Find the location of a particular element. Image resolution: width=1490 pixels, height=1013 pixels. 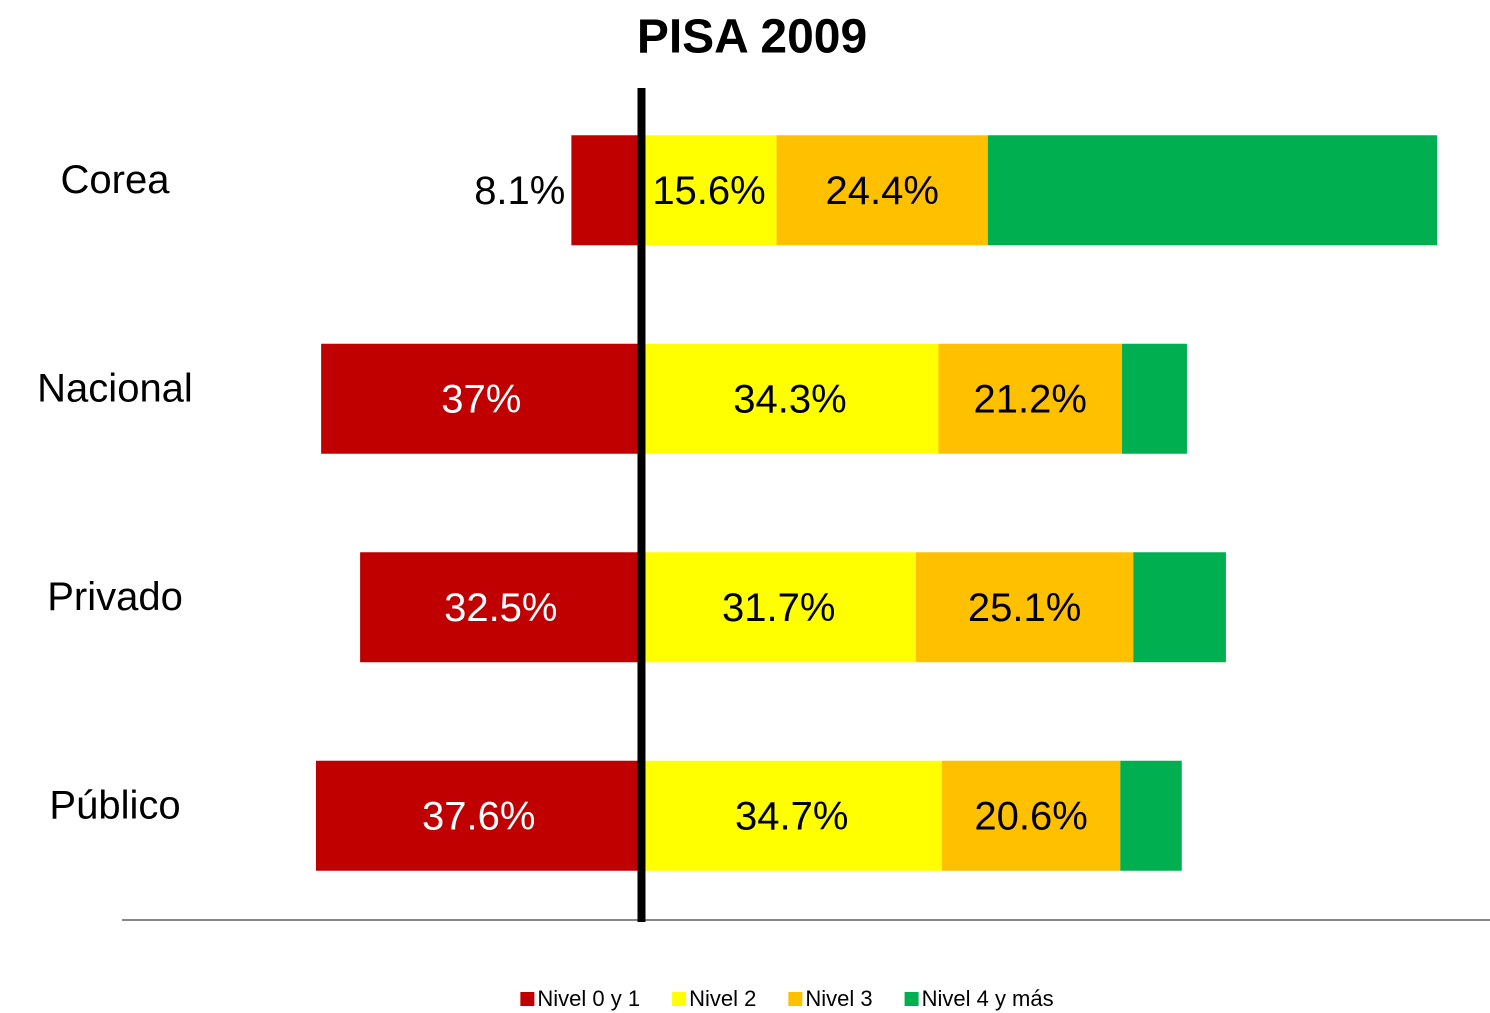

data-label: 25.1% is located at coordinates (1024, 608).